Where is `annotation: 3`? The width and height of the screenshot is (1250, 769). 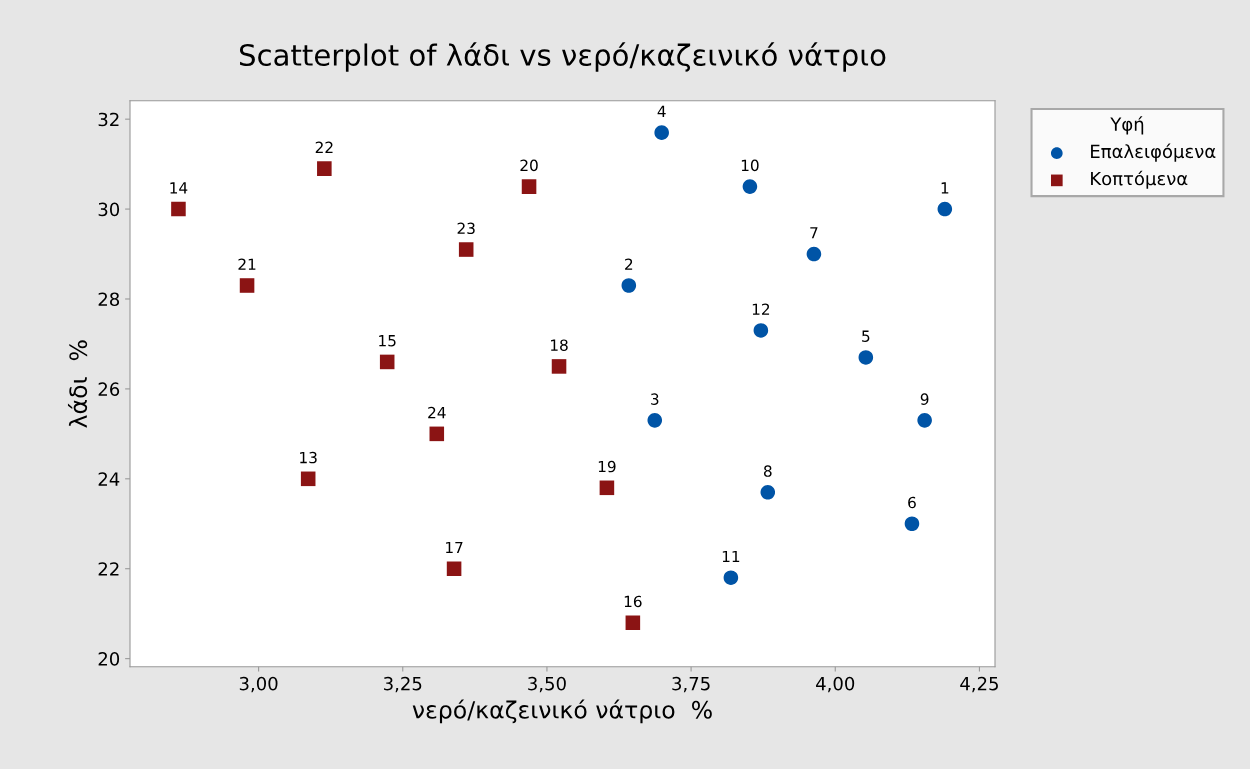
annotation: 3 is located at coordinates (655, 399).